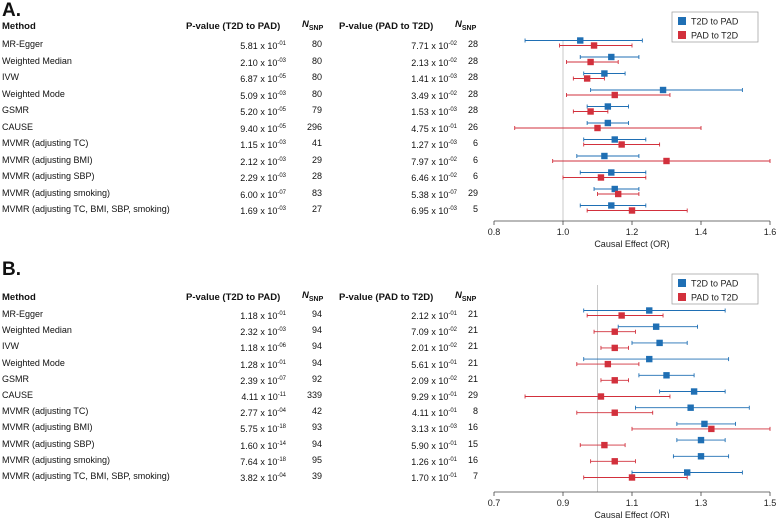 The image size is (777, 518). Describe the element at coordinates (233, 210) in the screenshot. I see `row-pvalue-t2d-pad: 1.69 x 10-03` at that location.